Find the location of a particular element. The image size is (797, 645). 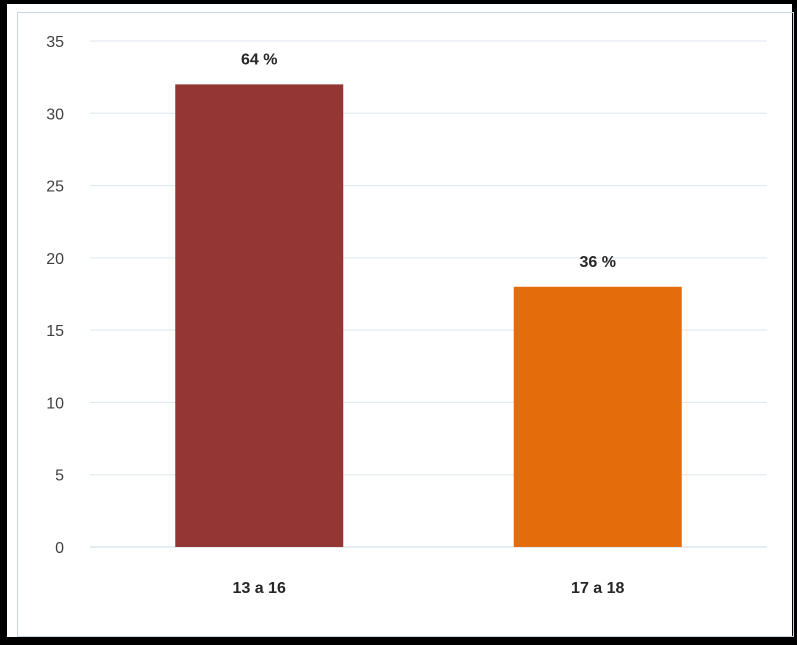

y-tick-label: 20 is located at coordinates (55, 259).